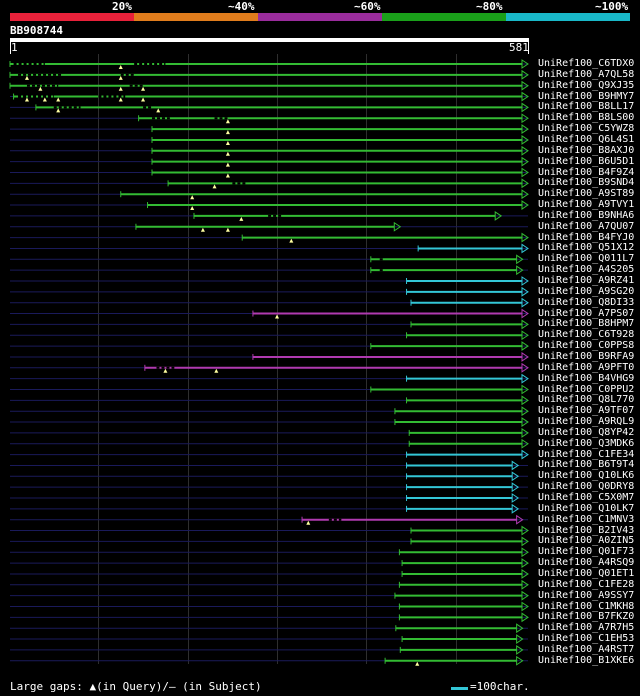  Describe the element at coordinates (586, 129) in the screenshot. I see `hit-label: UniRef100_C5YWZ8` at that location.